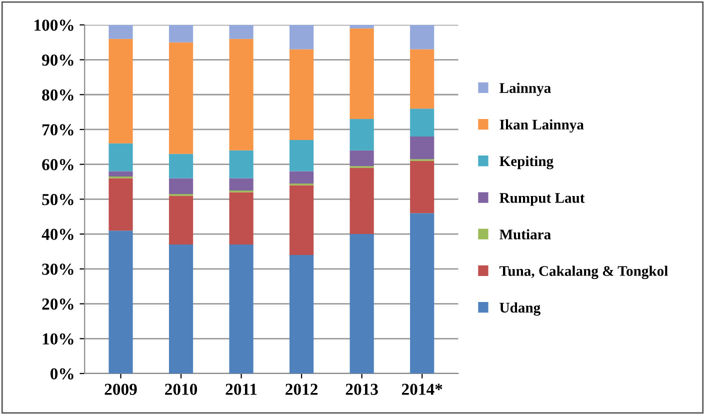 This screenshot has height=415, width=705. I want to click on legend-label: Ikan Lainnya, so click(542, 126).